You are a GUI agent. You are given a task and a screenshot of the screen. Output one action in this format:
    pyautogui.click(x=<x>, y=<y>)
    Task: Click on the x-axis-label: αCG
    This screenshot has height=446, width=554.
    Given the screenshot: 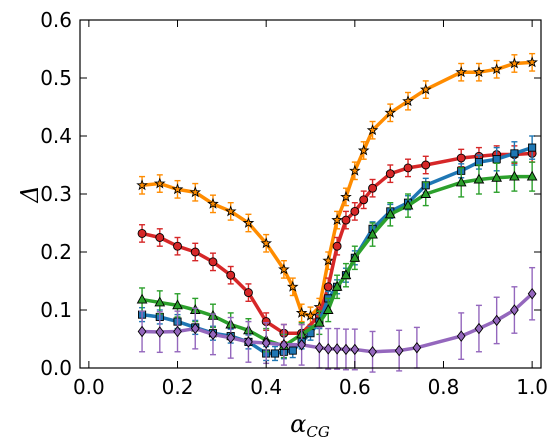 What is the action you would take?
    pyautogui.click(x=310, y=425)
    